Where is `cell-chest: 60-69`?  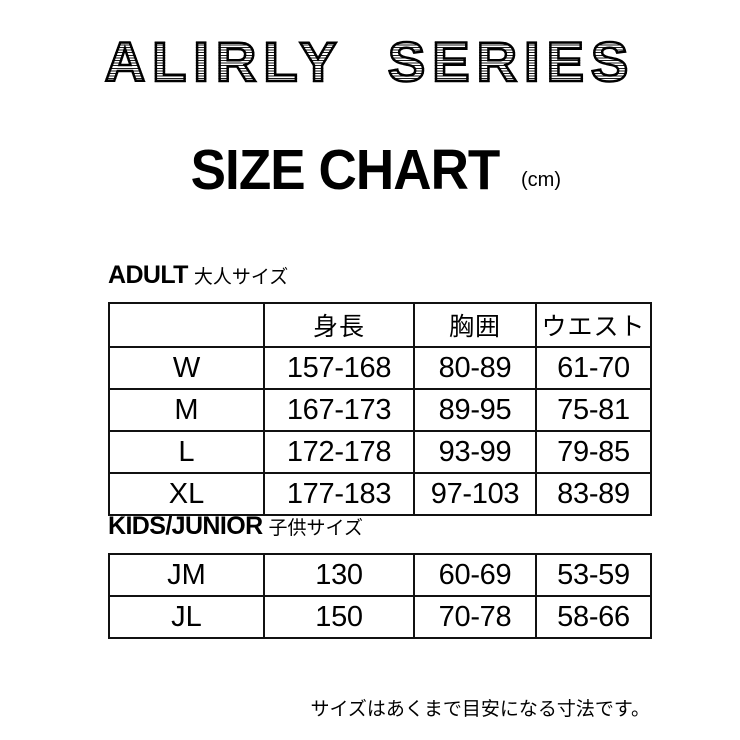
cell-chest: 60-69 is located at coordinates (475, 575).